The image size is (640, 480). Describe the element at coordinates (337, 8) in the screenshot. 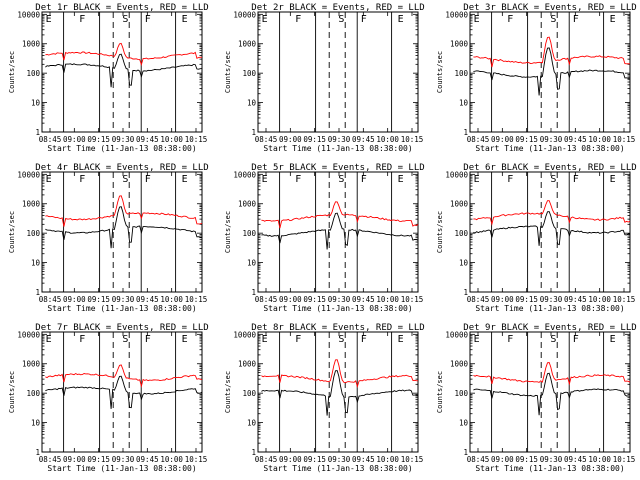

I see `panel-title: Det 2r BLACK = Events, RED = LLD` at that location.